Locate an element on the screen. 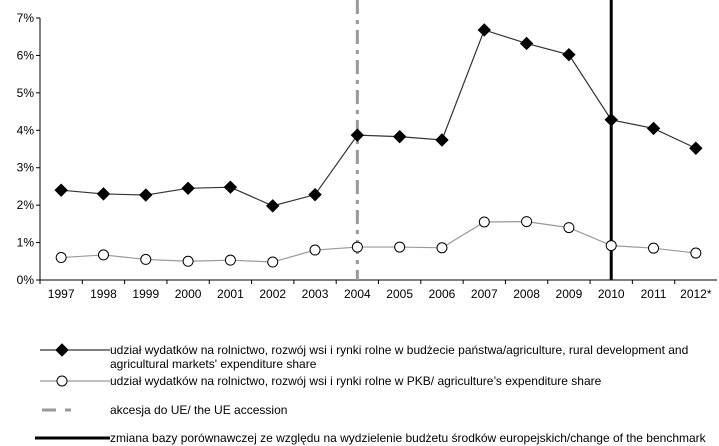 The width and height of the screenshot is (719, 446). x-tick-label: 2002 is located at coordinates (272, 294).